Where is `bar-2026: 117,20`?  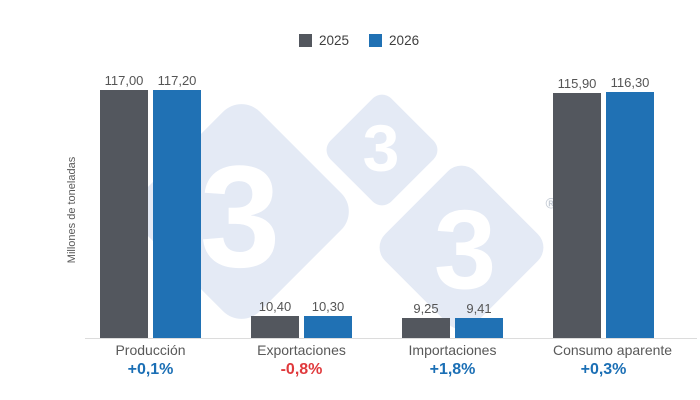
bar-2026: 117,20 is located at coordinates (177, 205).